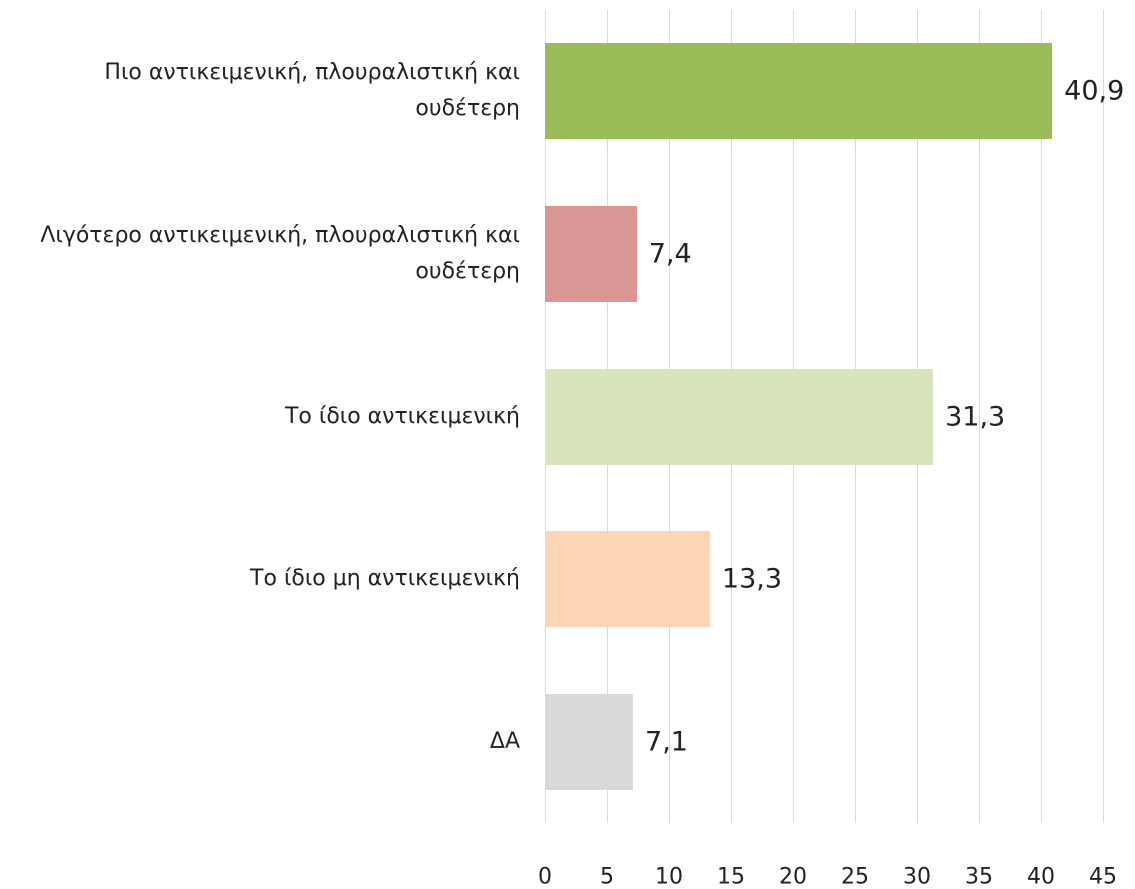  I want to click on x-tick-label: 45, so click(1103, 876).